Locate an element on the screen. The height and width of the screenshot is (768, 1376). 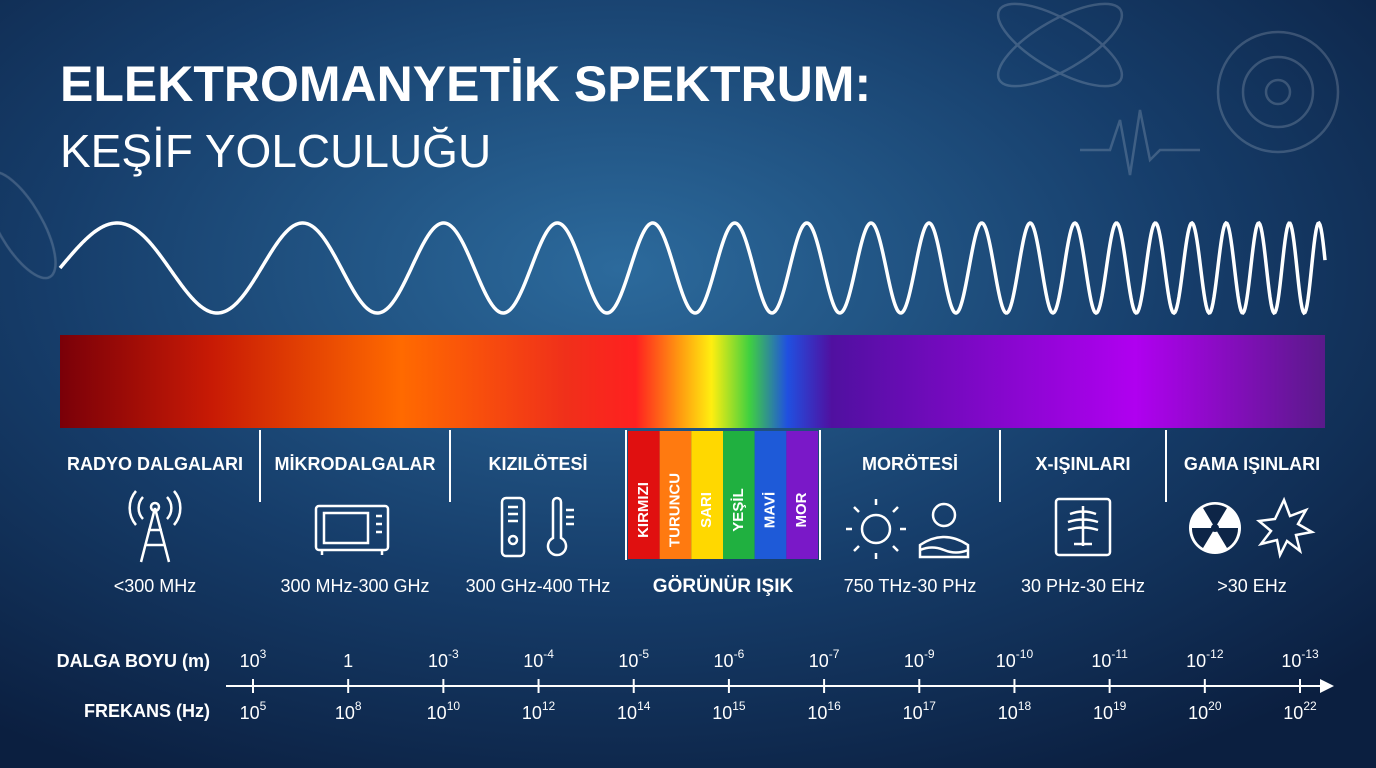
wavelength-tick: 10³ is located at coordinates (253, 659).